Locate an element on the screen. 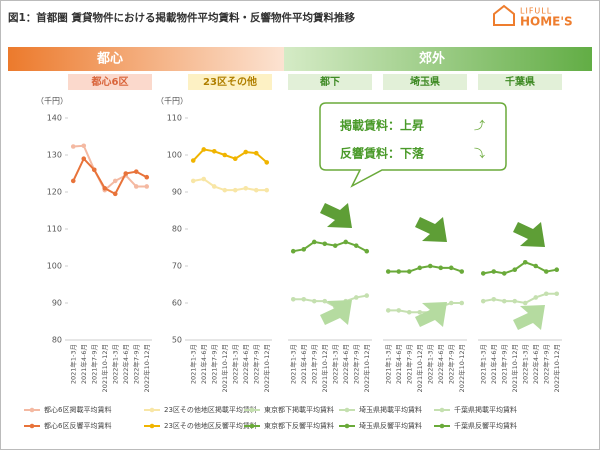 The image size is (600, 450). legend-label: 埼玉県掲載平均賃料 is located at coordinates (390, 409).